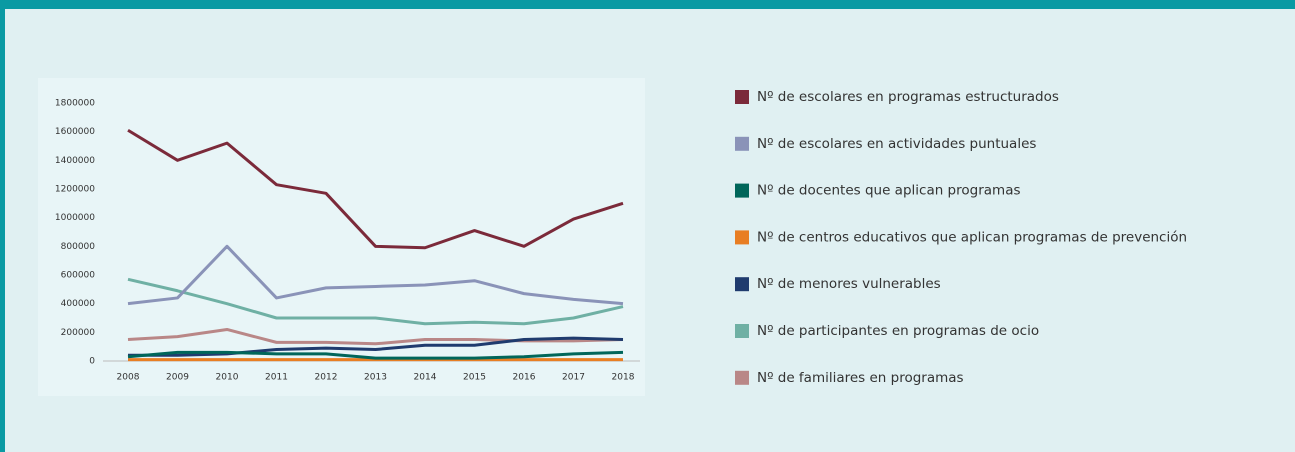  What do you see at coordinates (78, 247) in the screenshot?
I see `y-tick-label: 800000` at bounding box center [78, 247].